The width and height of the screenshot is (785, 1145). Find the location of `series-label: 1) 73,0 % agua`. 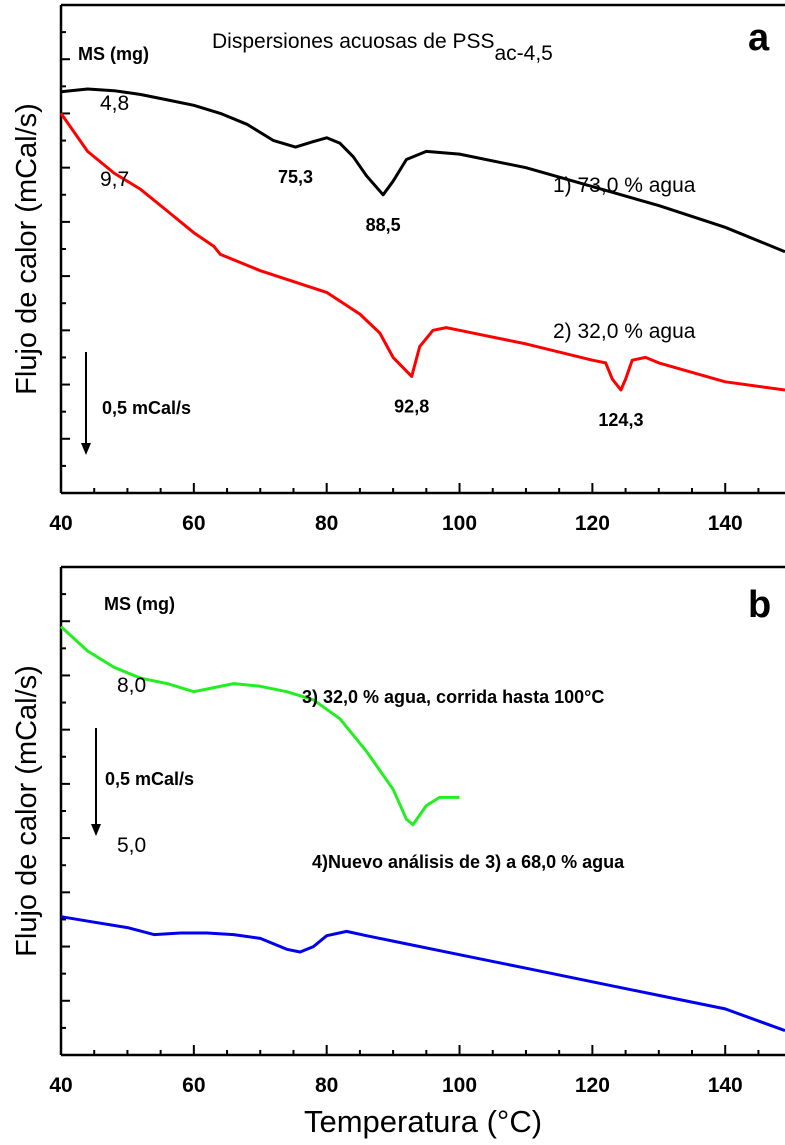

series-label: 1) 73,0 % agua is located at coordinates (624, 185).